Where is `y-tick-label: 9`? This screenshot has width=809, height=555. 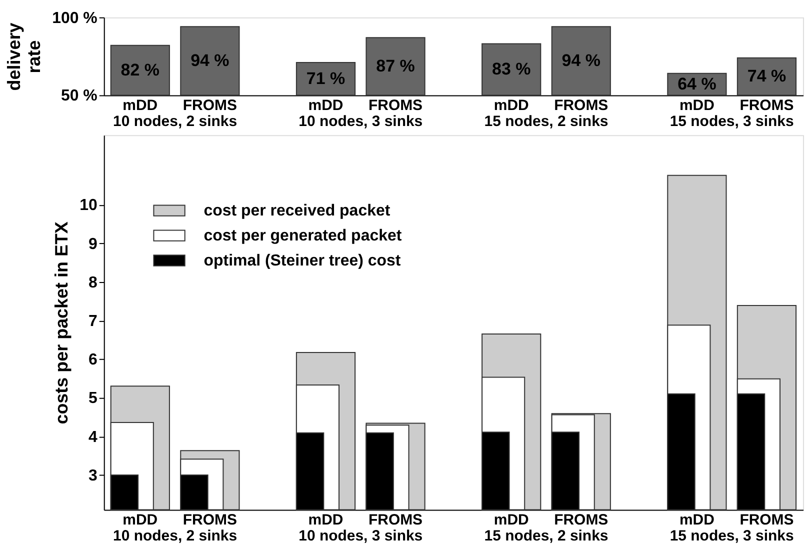 y-tick-label: 9 is located at coordinates (93, 244).